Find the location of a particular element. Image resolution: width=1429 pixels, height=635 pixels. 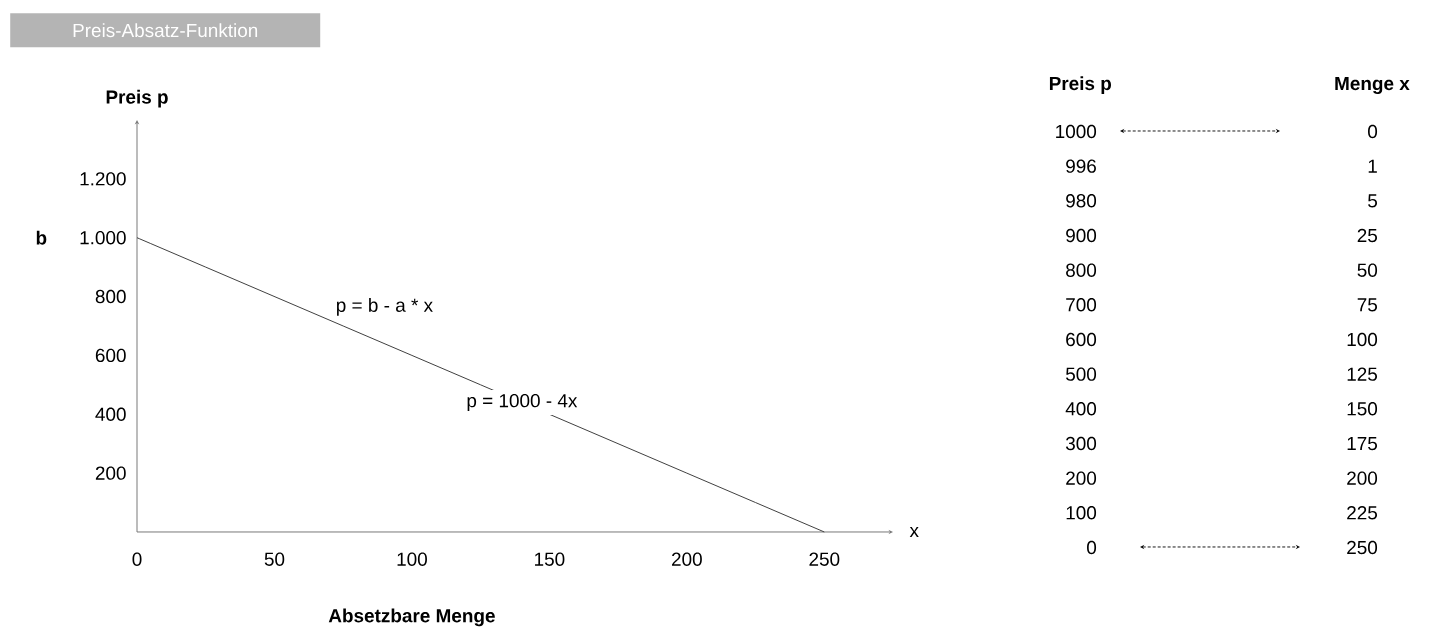

y-axis-title: Preis p is located at coordinates (137, 98).